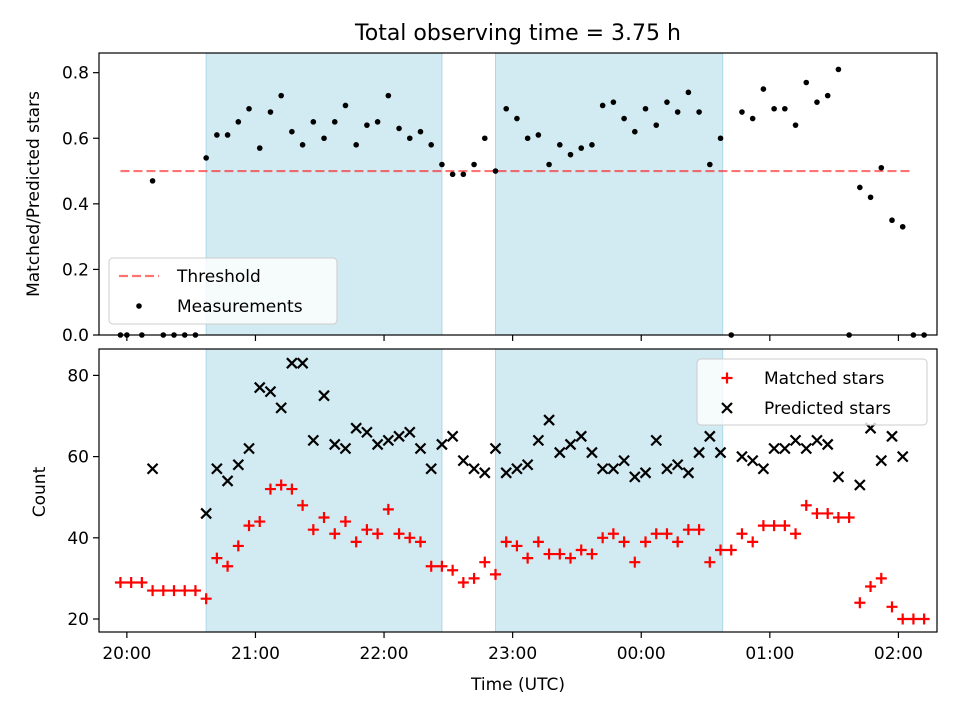 This screenshot has width=960, height=720. I want to click on y-tick-label: 80, so click(78, 376).